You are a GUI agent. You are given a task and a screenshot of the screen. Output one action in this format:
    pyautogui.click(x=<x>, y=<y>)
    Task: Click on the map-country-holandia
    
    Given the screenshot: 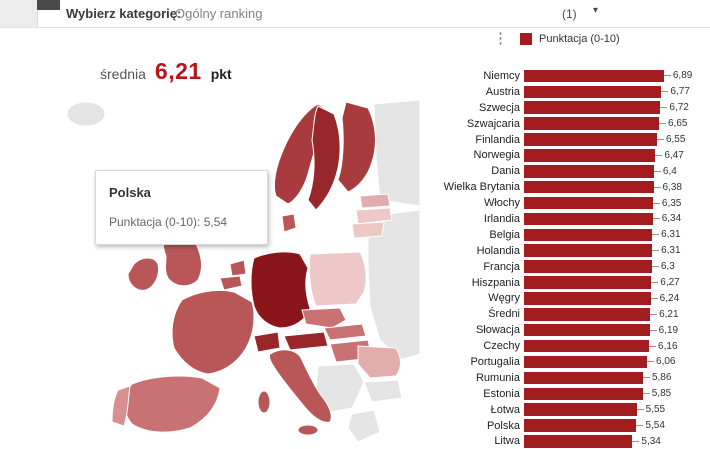 What is the action you would take?
    pyautogui.click(x=238, y=268)
    